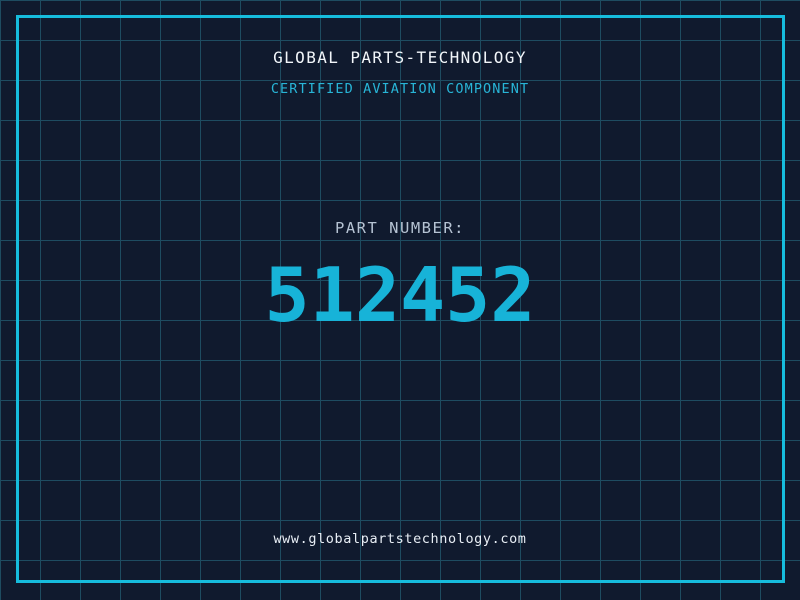 This screenshot has width=800, height=600. What do you see at coordinates (400, 57) in the screenshot?
I see `company-title: GLOBAL PARTS-TECHNOLOGY` at bounding box center [400, 57].